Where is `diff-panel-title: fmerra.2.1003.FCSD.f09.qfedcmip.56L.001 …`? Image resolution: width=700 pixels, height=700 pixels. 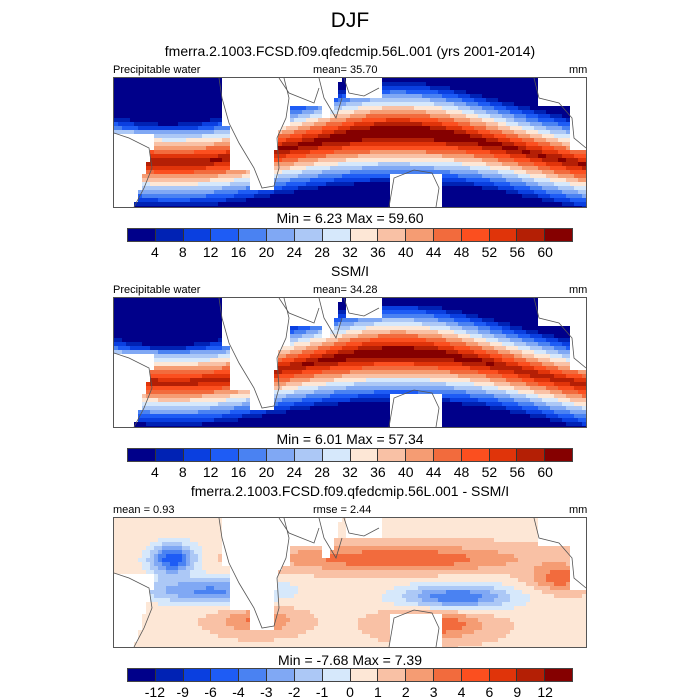
diff-panel-title: fmerra.2.1003.FCSD.f09.qfedcmip.56L.001 … is located at coordinates (350, 491).